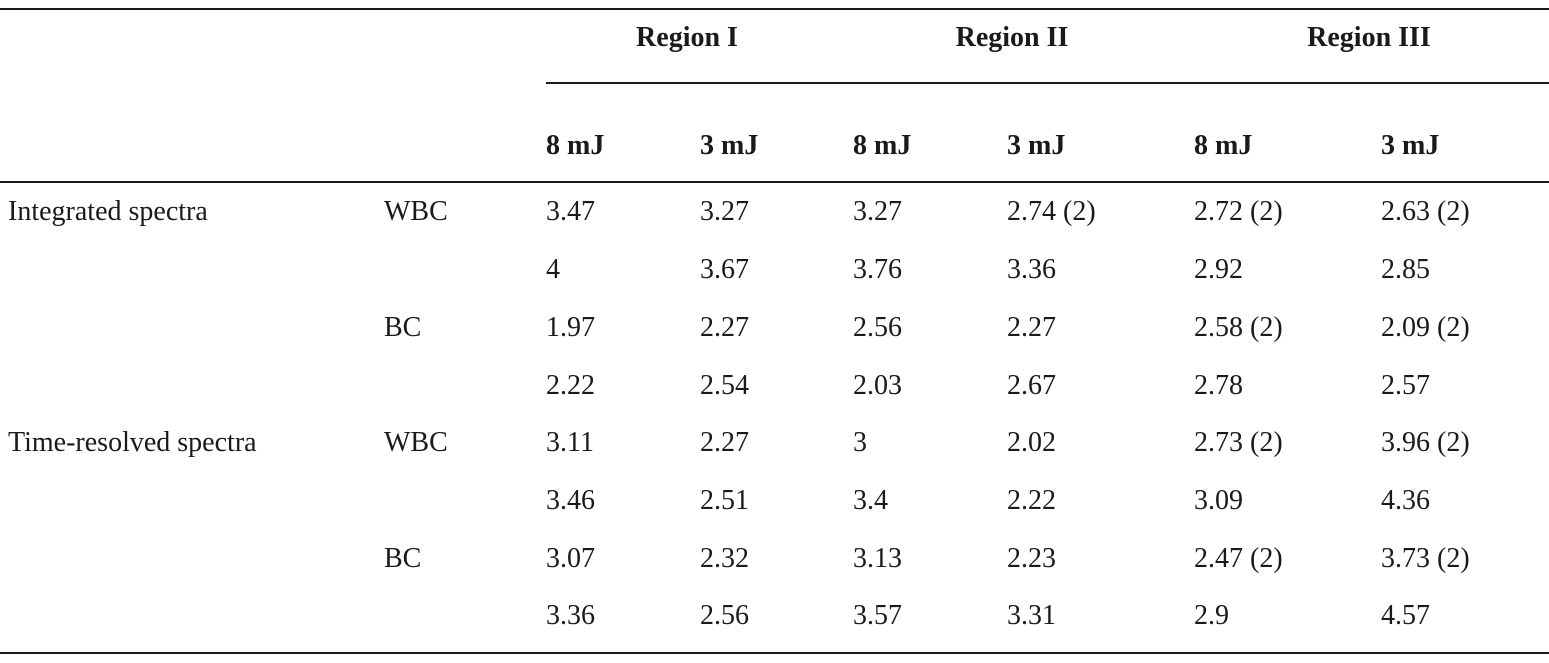 The height and width of the screenshot is (663, 1549). I want to click on table-cell: 3.47, so click(570, 211).